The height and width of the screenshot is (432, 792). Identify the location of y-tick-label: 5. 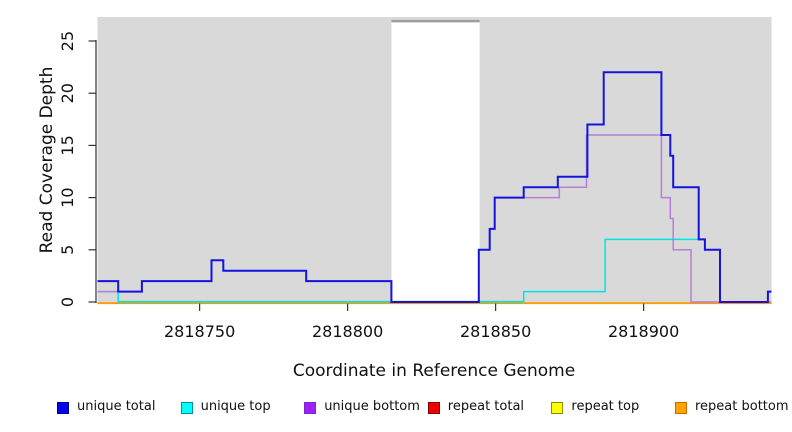
(67, 250).